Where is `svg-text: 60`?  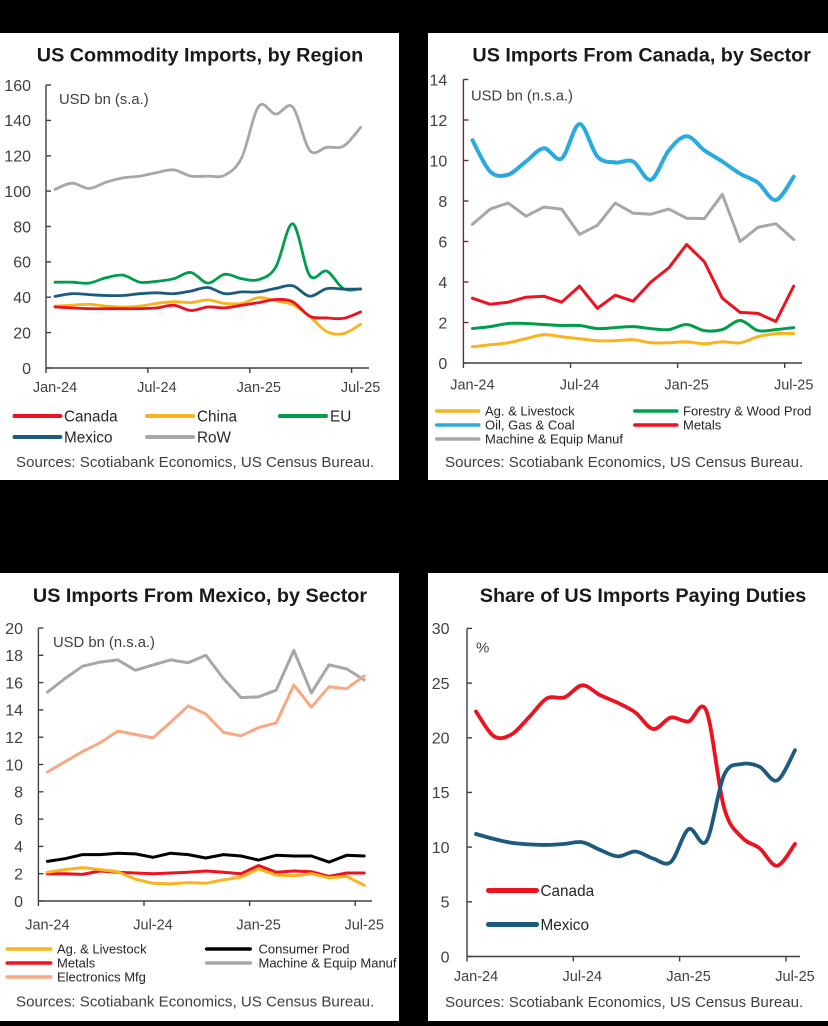
svg-text: 60 is located at coordinates (22, 263).